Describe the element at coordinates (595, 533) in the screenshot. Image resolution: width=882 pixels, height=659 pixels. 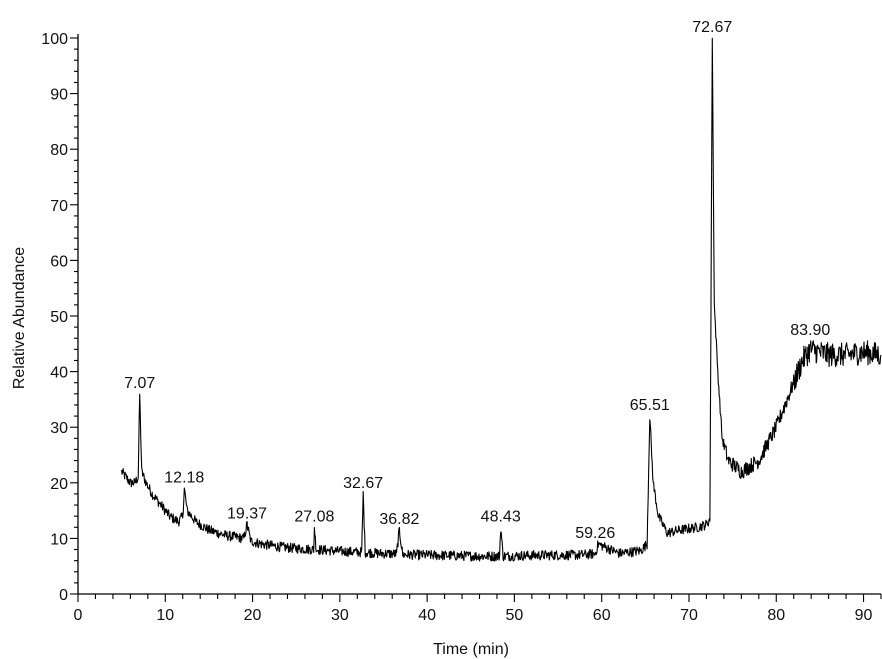
I see `peak-label: 59.26` at that location.